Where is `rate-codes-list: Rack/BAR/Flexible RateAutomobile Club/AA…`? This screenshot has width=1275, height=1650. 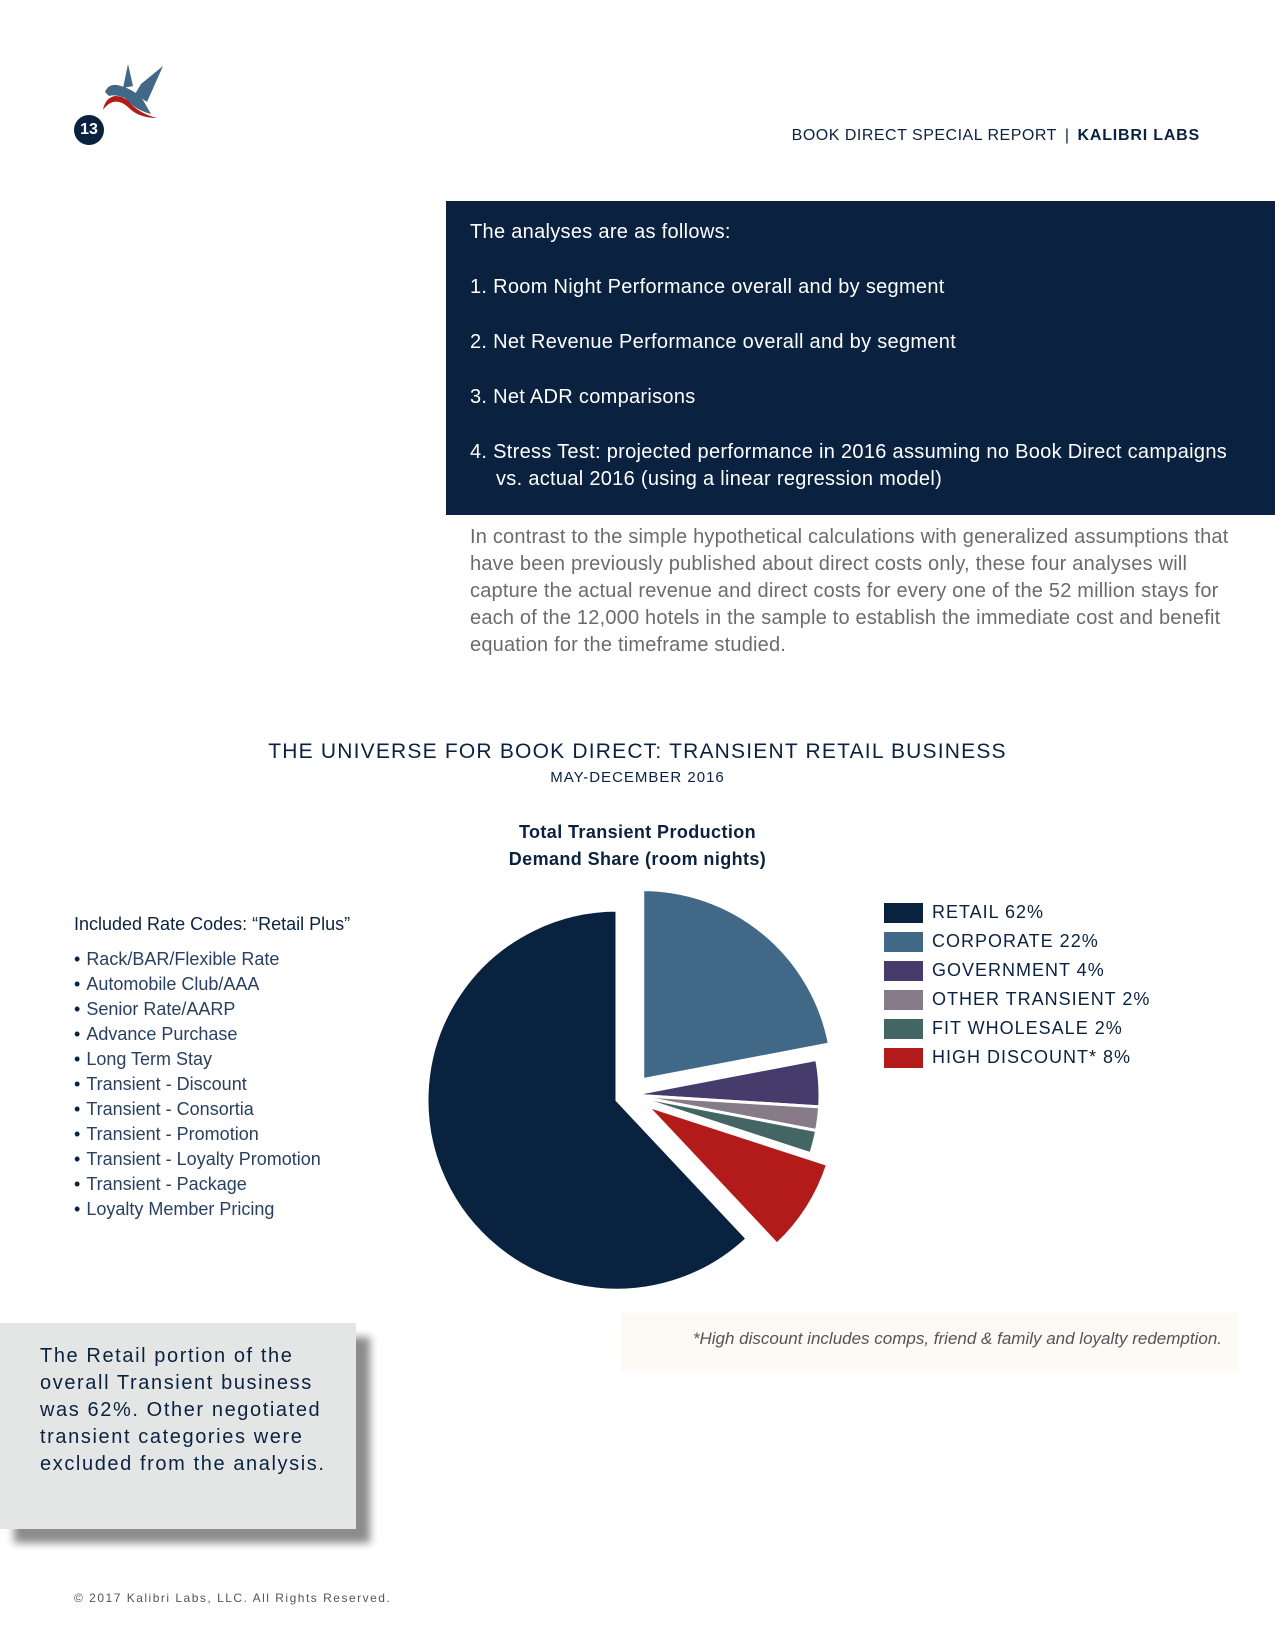 rate-codes-list: Rack/BAR/Flexible RateAutomobile Club/AA… is located at coordinates (212, 1084).